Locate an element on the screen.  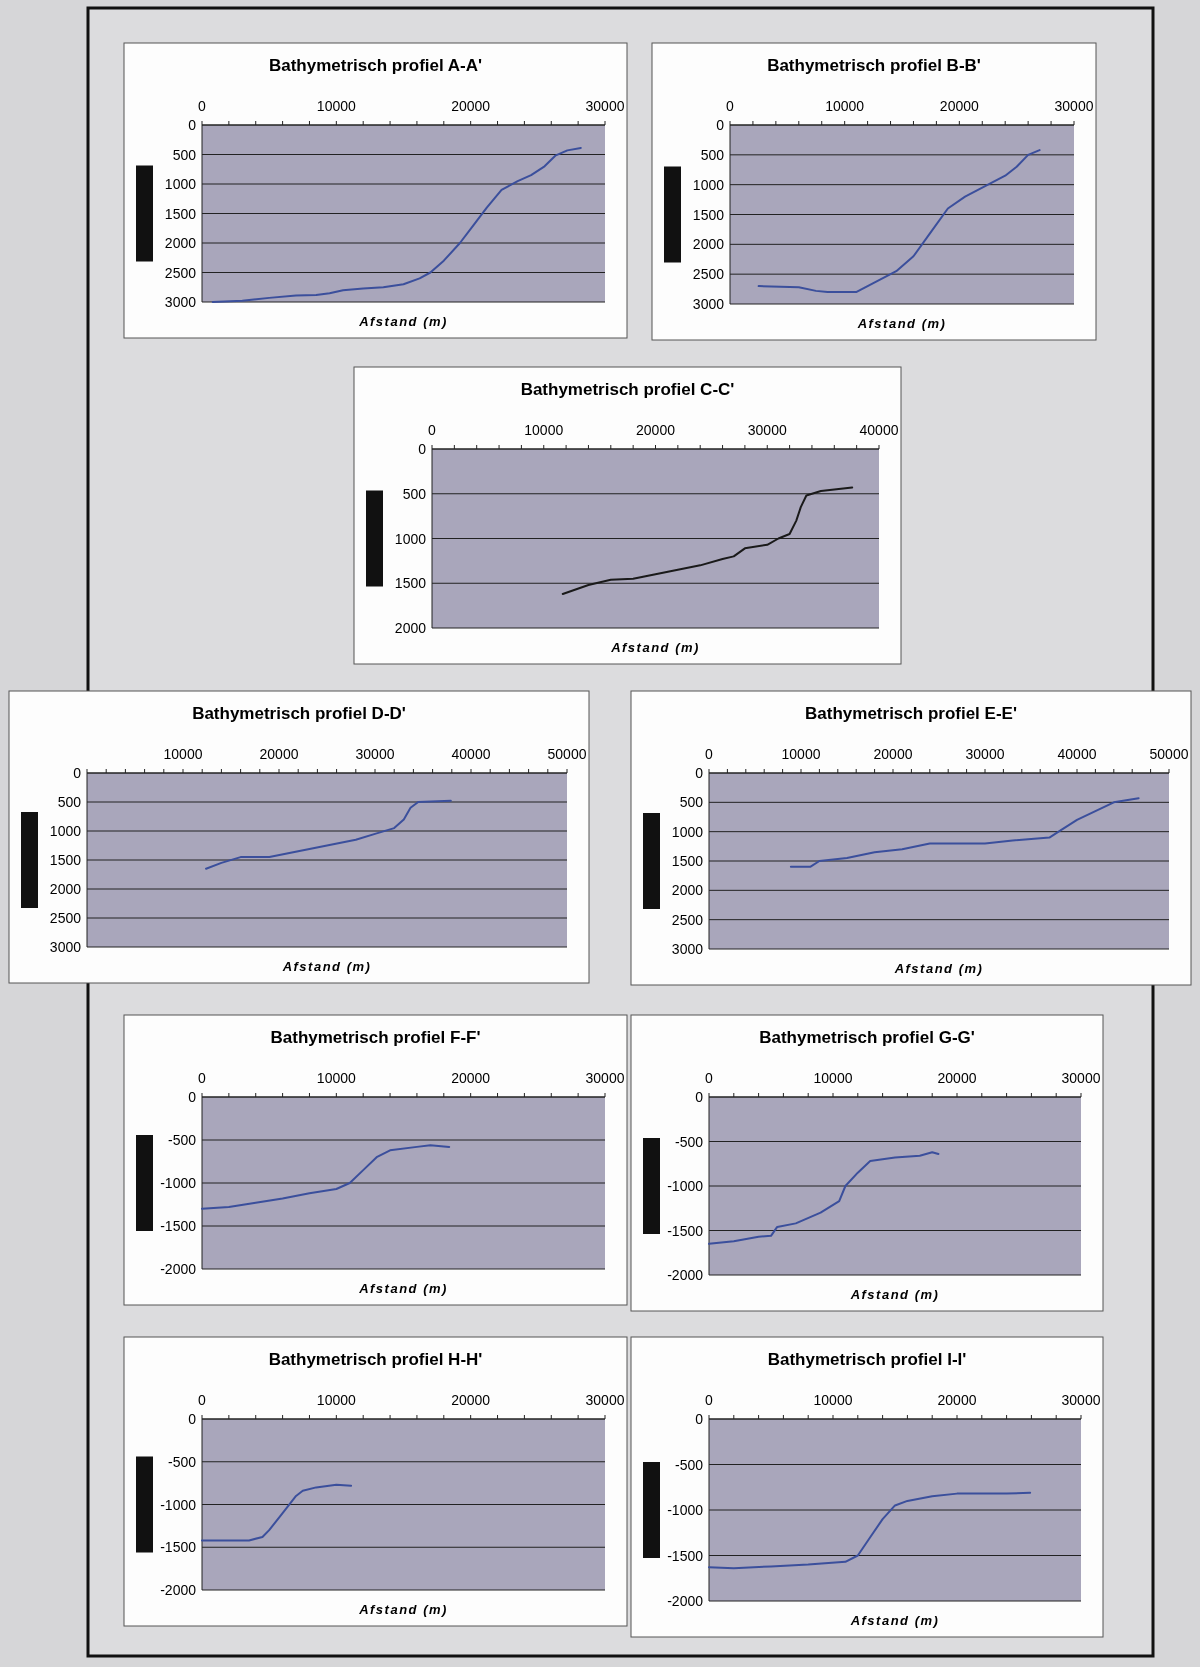
chart-title: Bathymetrisch profiel E-E' is located at coordinates (911, 713).